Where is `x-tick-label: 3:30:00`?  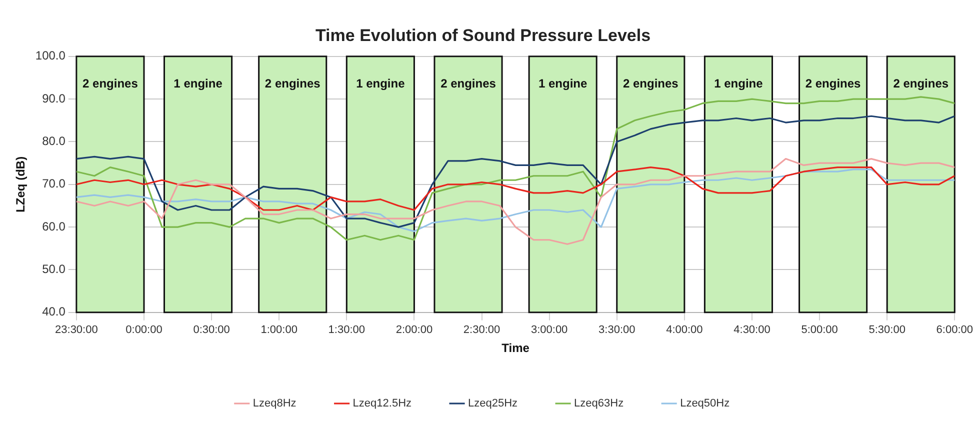 x-tick-label: 3:30:00 is located at coordinates (617, 330).